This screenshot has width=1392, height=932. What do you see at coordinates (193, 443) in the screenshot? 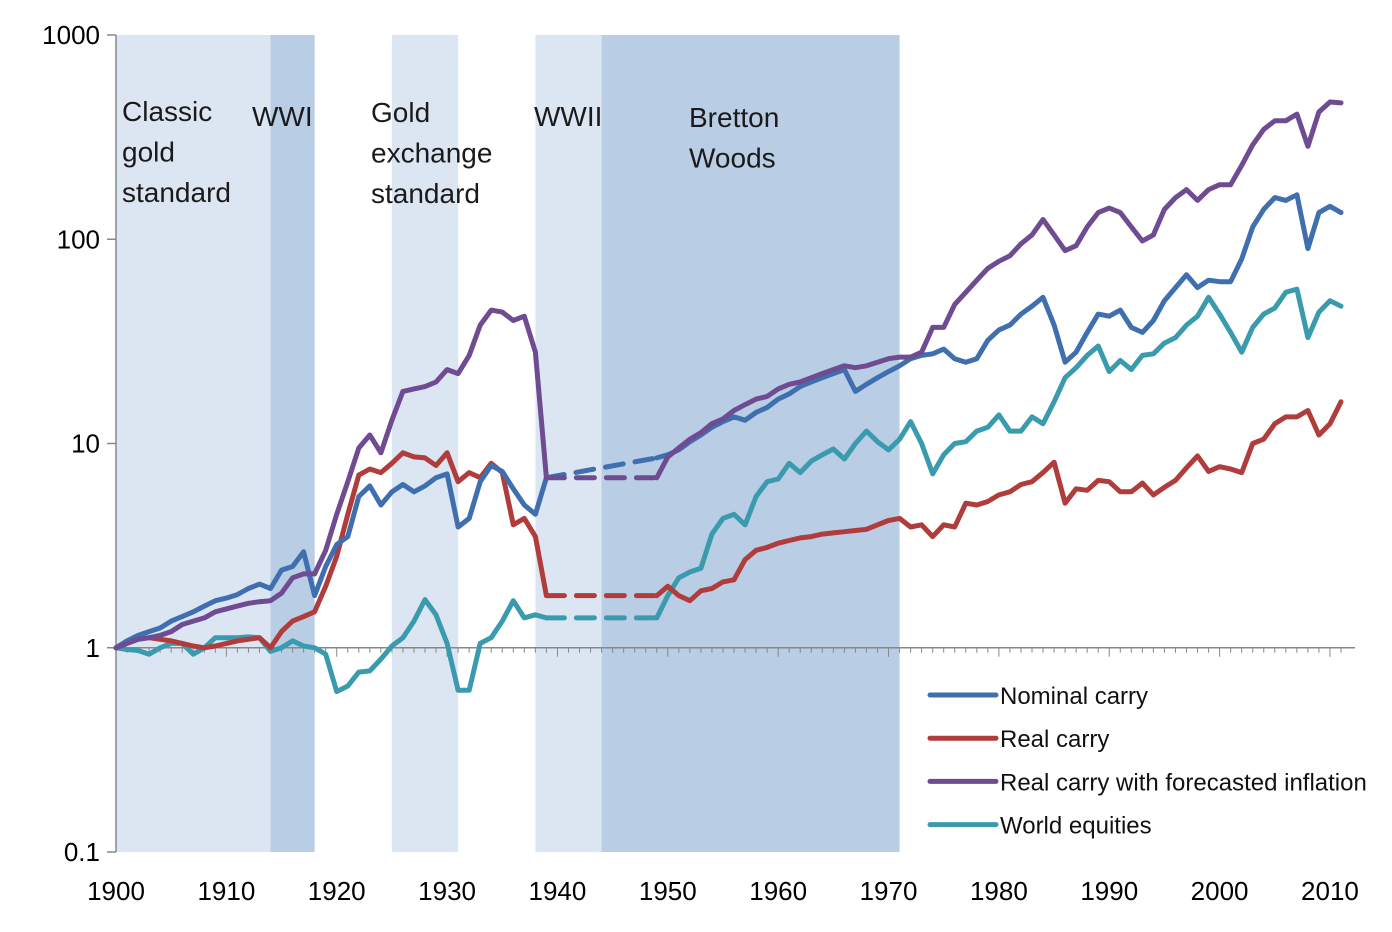
I see `band-classic` at bounding box center [193, 443].